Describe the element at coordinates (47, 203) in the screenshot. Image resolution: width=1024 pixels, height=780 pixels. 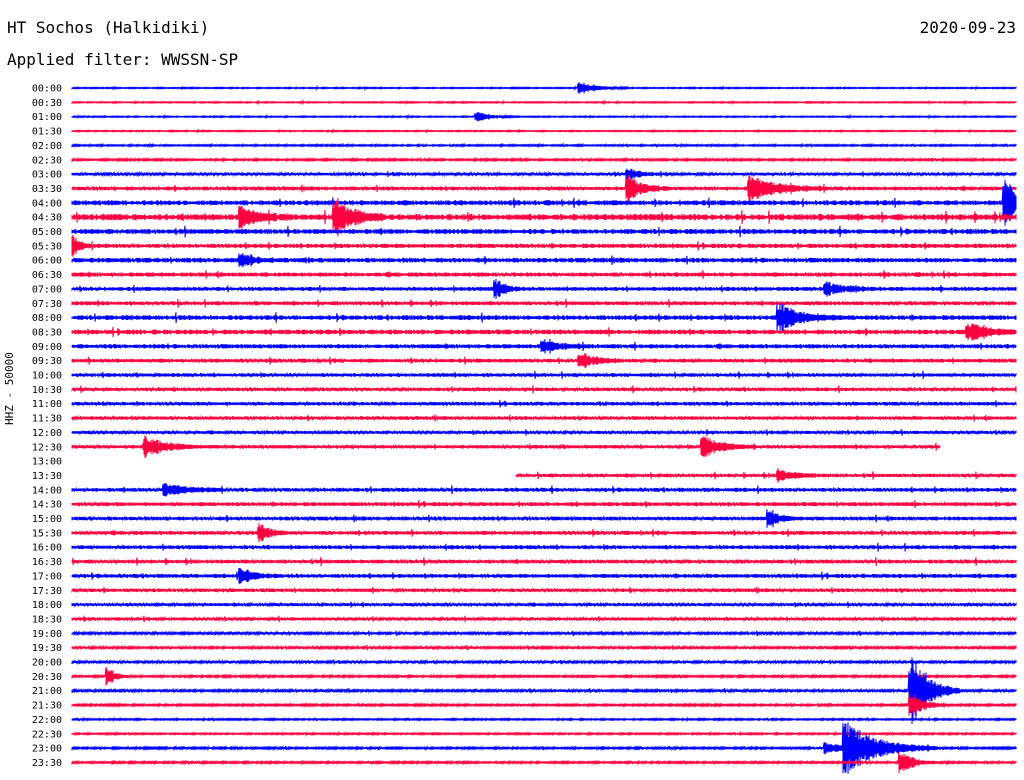
I see `row-time-label: 04:00` at that location.